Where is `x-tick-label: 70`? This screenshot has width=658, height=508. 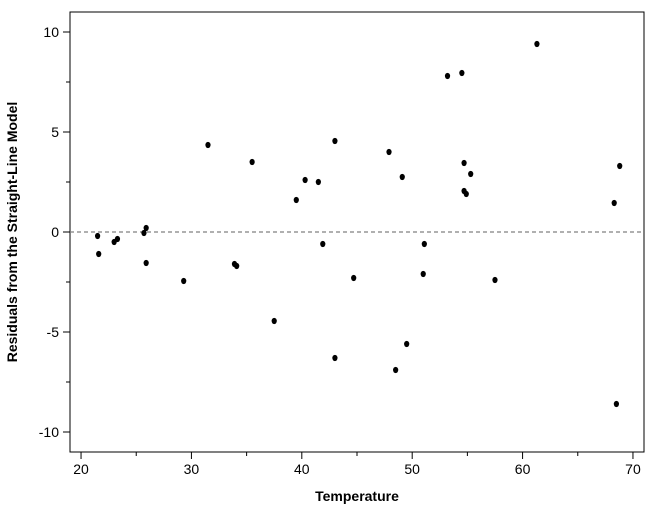 x-tick-label: 70 is located at coordinates (633, 469).